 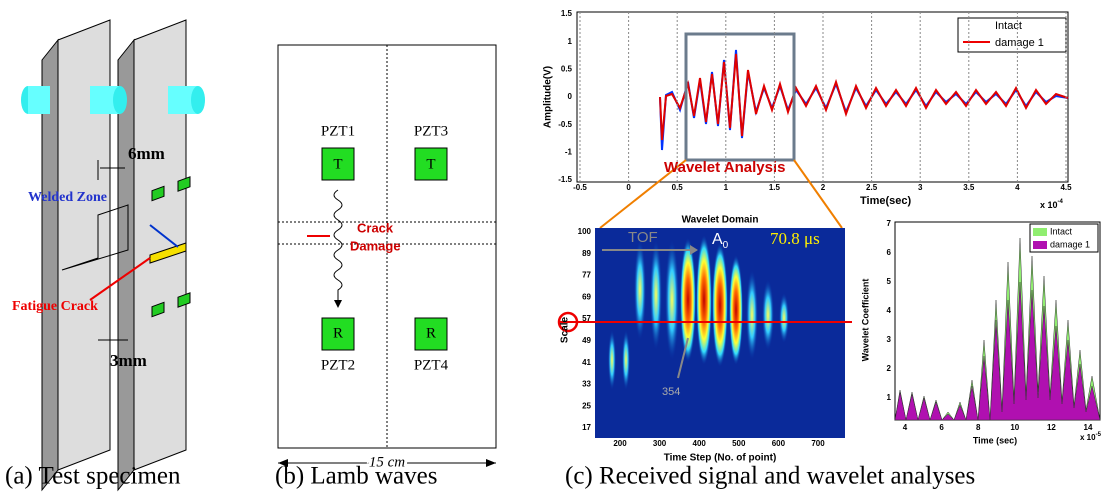 I want to click on caption: (a) Test specimen, so click(x=93, y=476).